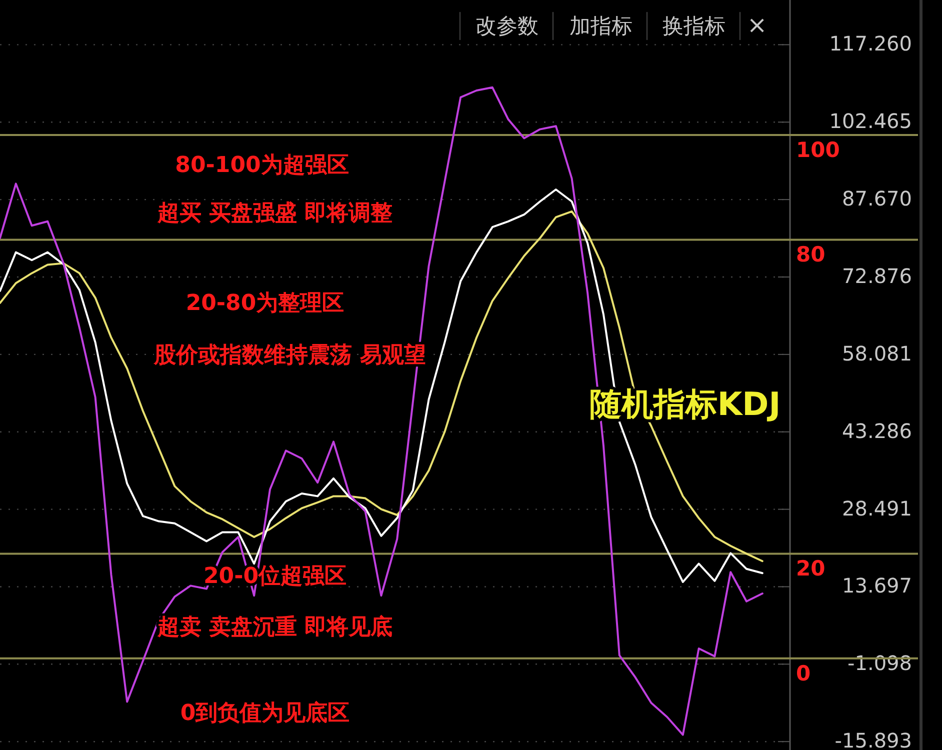  What do you see at coordinates (870, 121) in the screenshot?
I see `y-tick-label: 102.465` at bounding box center [870, 121].